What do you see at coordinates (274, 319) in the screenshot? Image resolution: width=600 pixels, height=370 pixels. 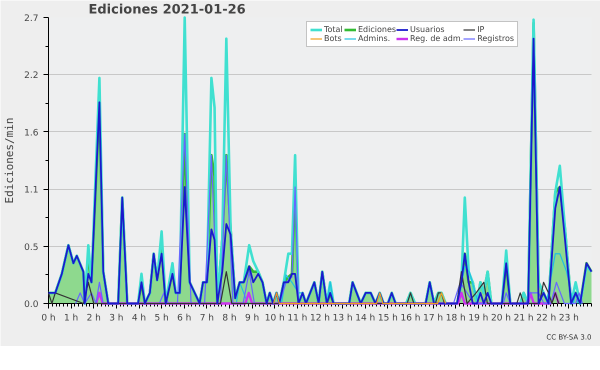 I see `x-tick-label: 10 h` at bounding box center [274, 319].